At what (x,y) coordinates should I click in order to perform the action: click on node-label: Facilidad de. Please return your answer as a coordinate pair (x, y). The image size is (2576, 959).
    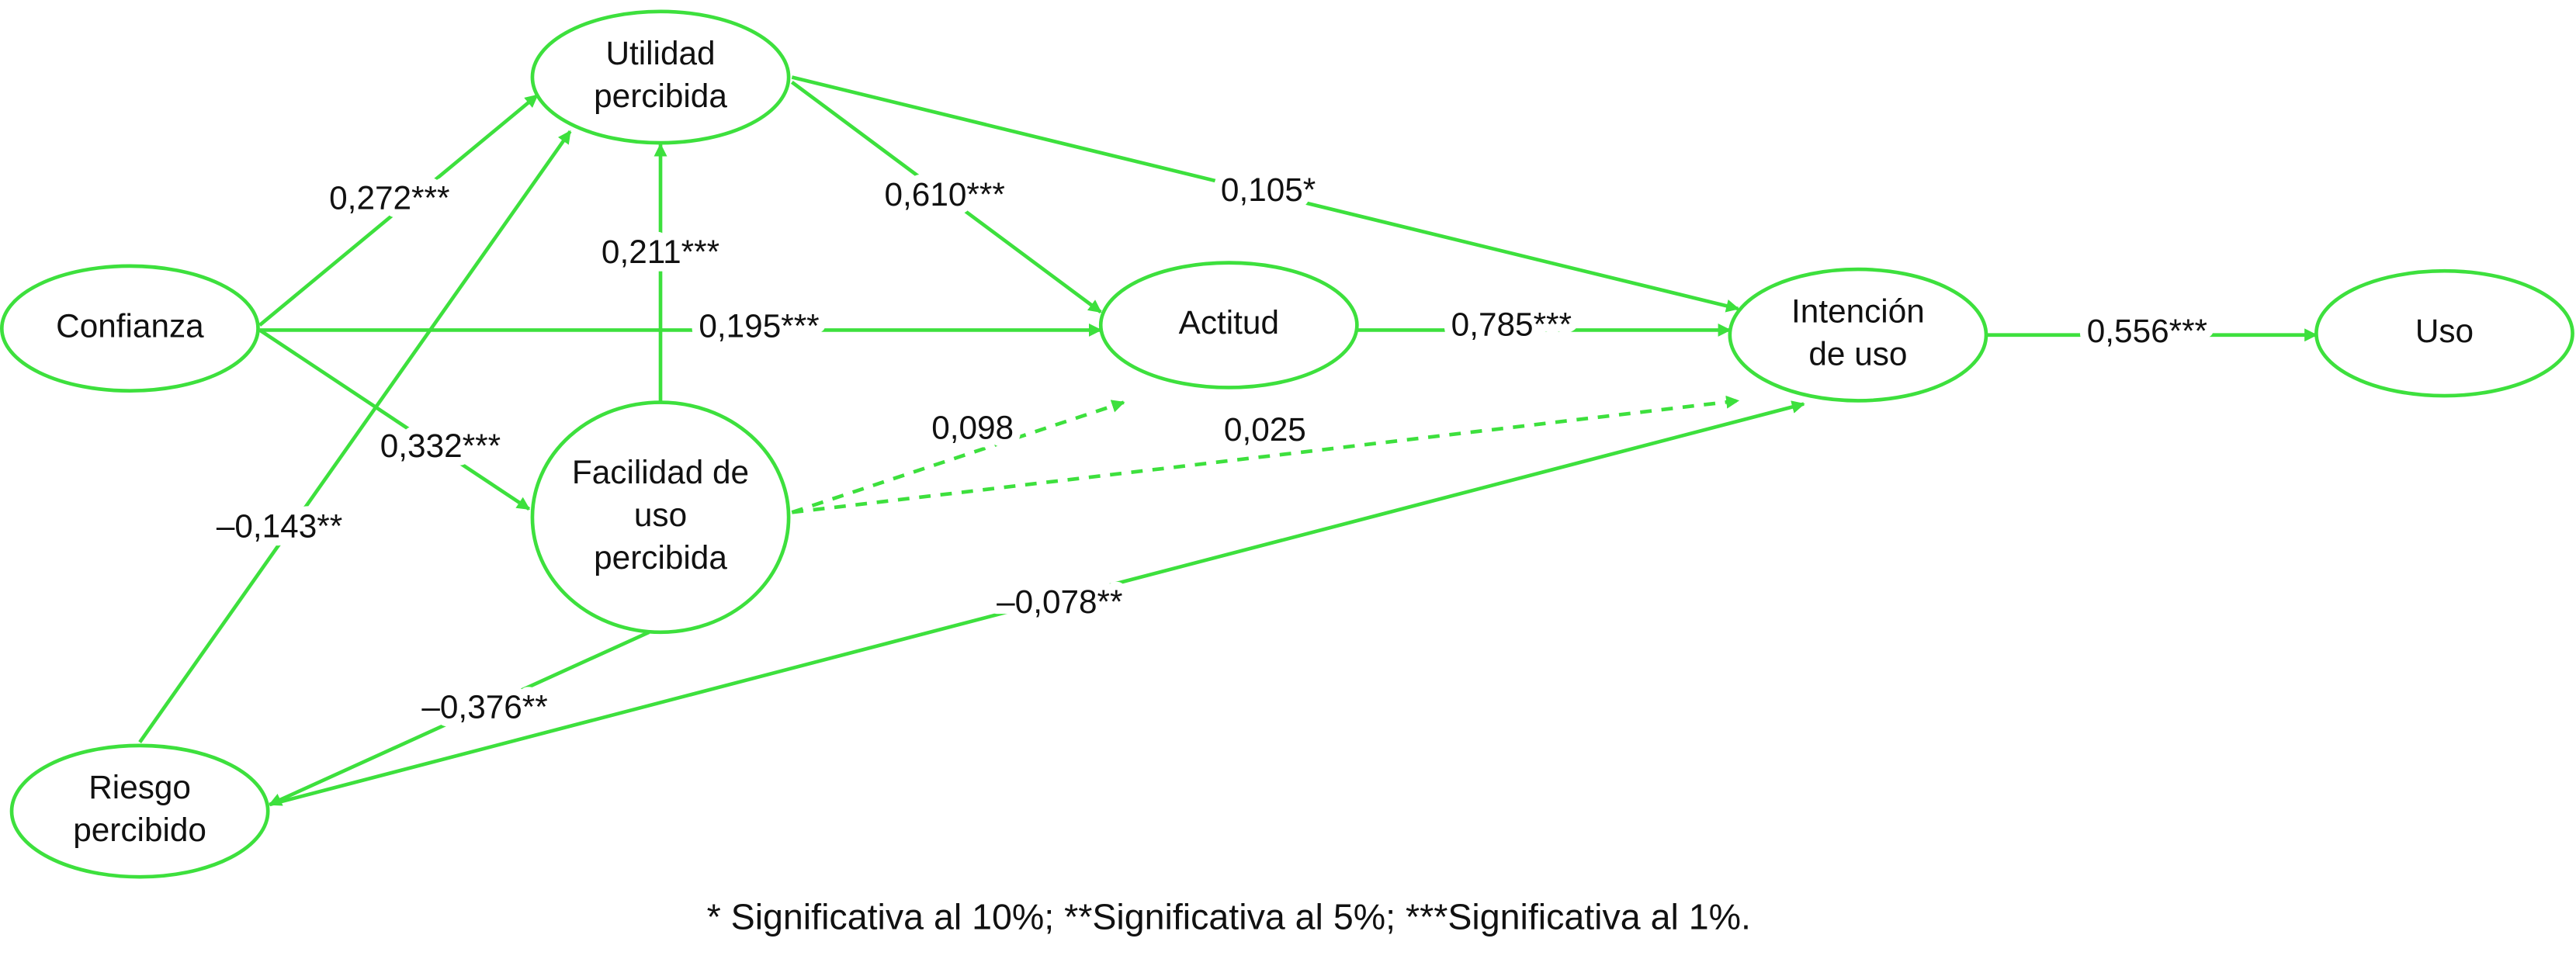
    Looking at the image, I should click on (660, 472).